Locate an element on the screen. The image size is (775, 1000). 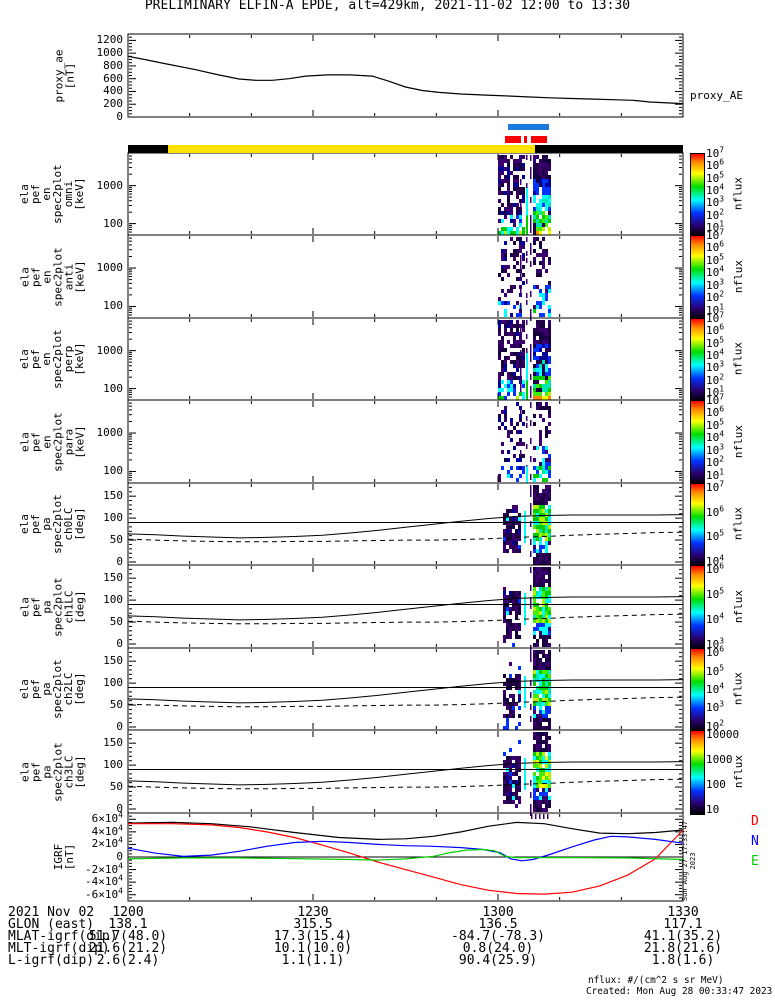
colorbar-title-pa3: nflux is located at coordinates (738, 771).